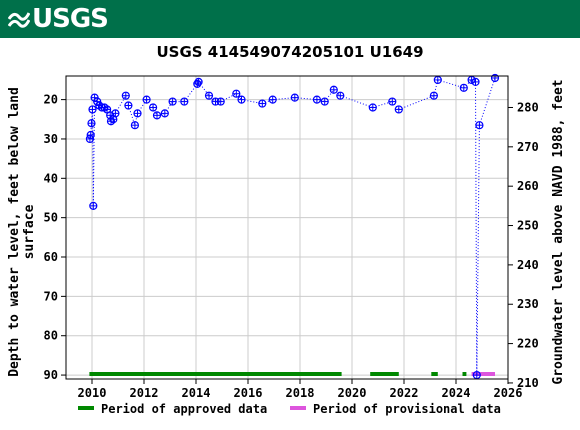 Image resolution: width=580 pixels, height=430 pixels. What do you see at coordinates (51, 296) in the screenshot?
I see `y-left-tick-label: 70` at bounding box center [51, 296].